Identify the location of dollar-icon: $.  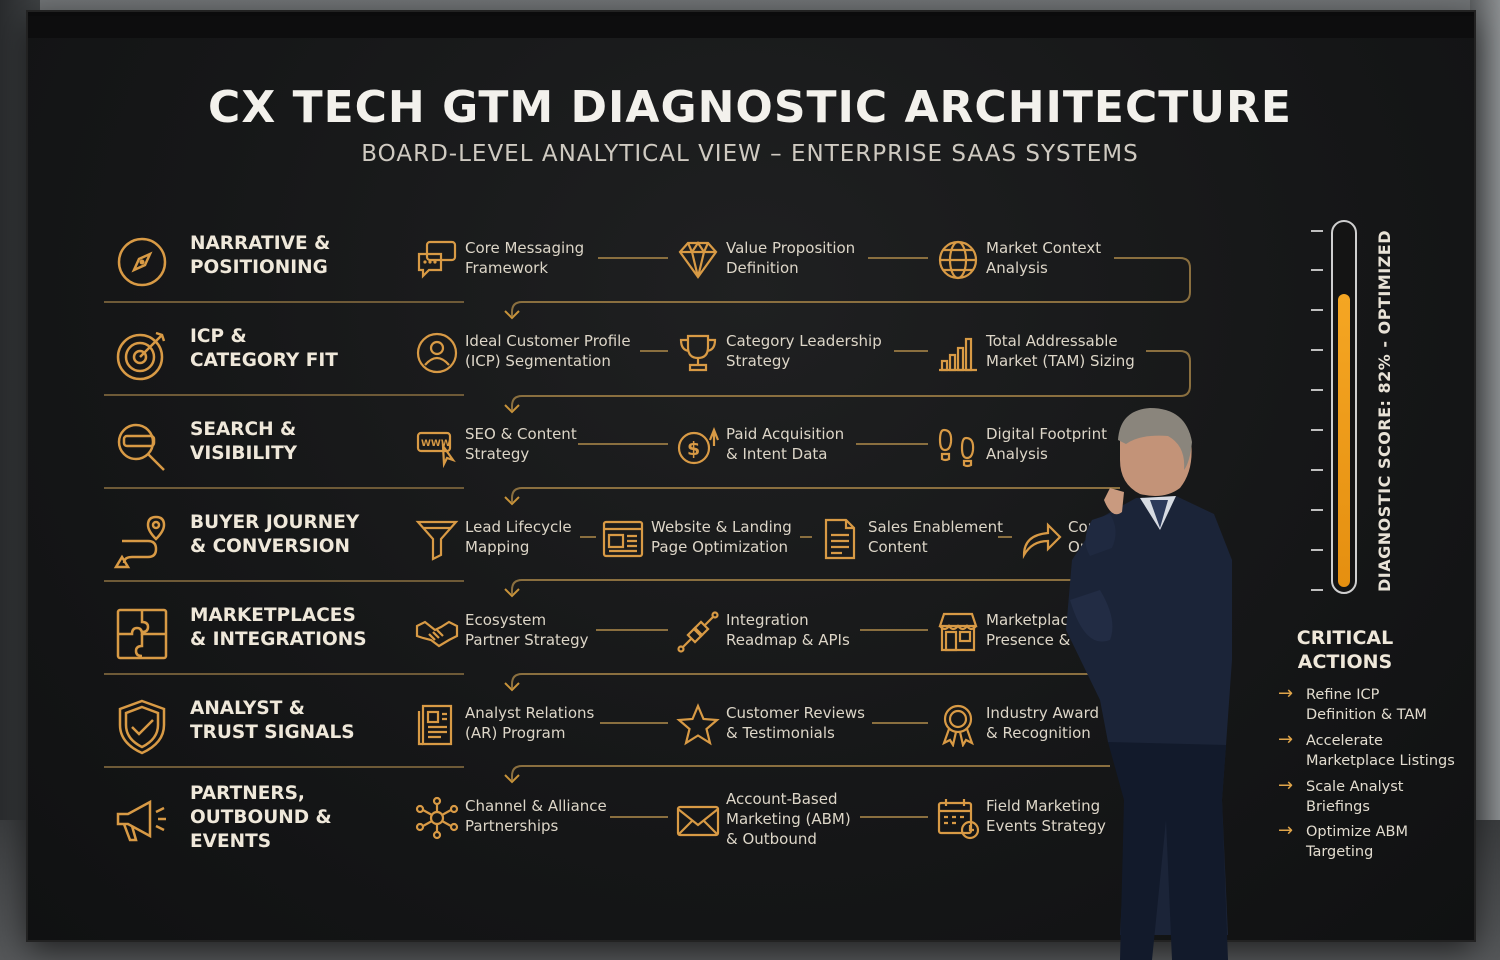
(698, 446).